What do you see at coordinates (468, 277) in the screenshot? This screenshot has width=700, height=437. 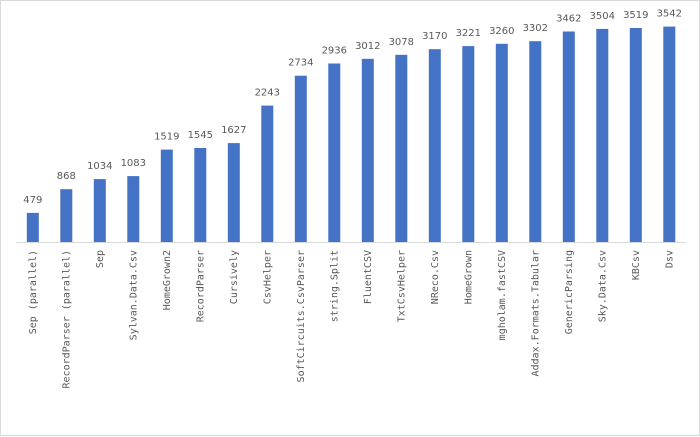 I see `category-label-13: HomeGrown` at bounding box center [468, 277].